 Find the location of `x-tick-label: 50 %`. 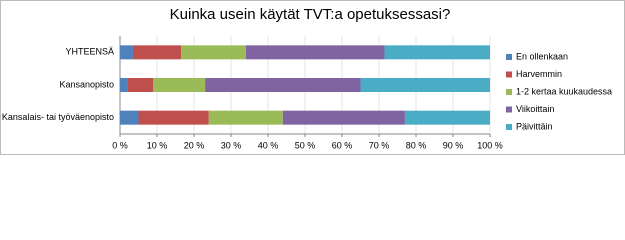

x-tick-label: 50 % is located at coordinates (305, 145).